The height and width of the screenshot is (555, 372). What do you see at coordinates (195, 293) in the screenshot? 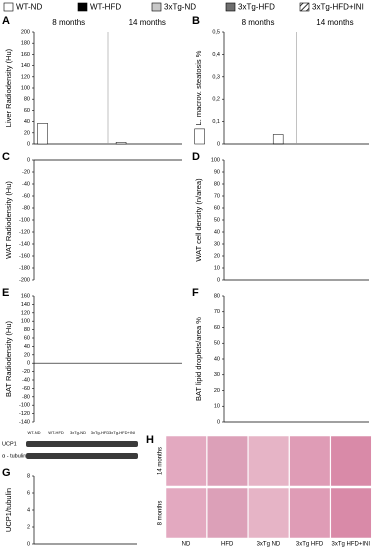
I see `panel-letter: F` at bounding box center [195, 293].